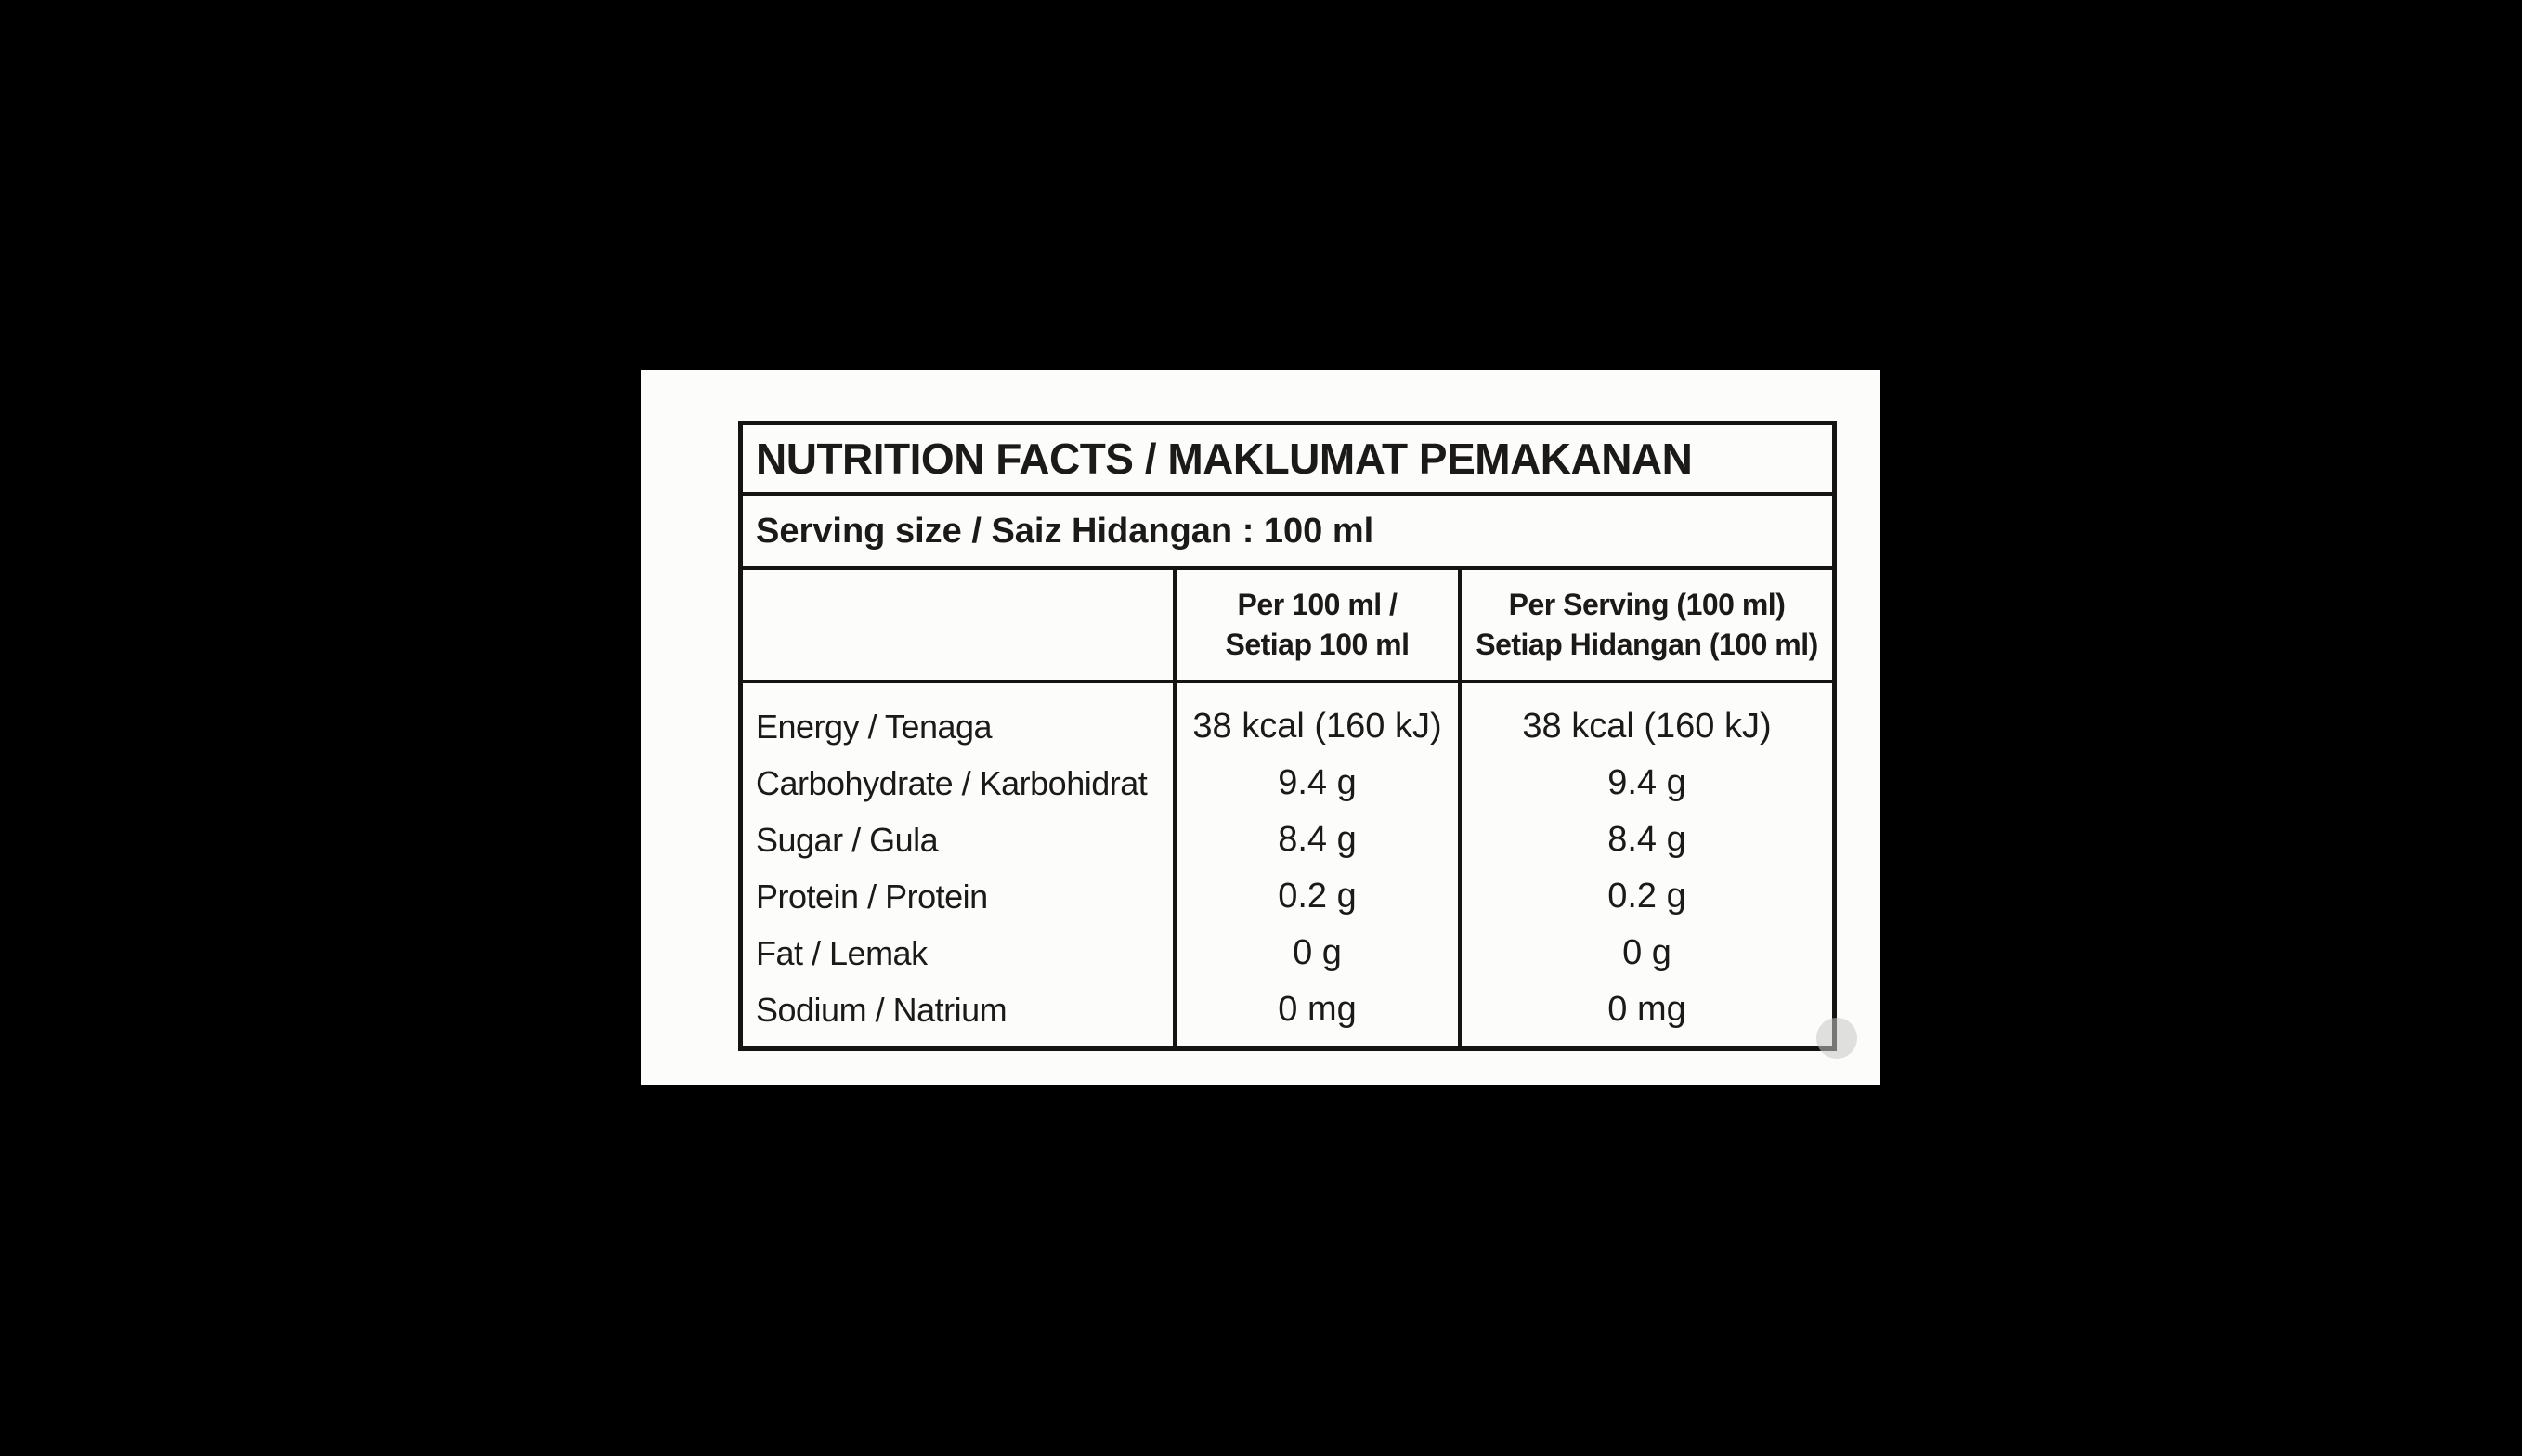 The image size is (2522, 1456). I want to click on nutrient-label: Sodium / Natrium, so click(882, 1010).